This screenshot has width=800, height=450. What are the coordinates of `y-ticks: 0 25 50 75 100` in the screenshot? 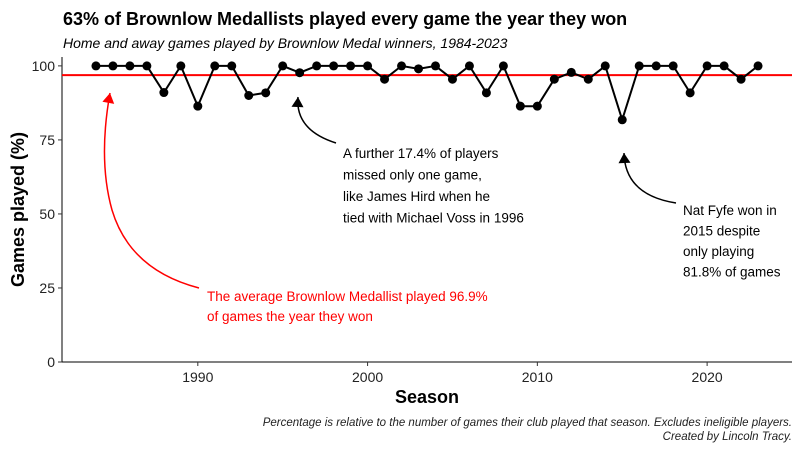 It's located at (47, 214).